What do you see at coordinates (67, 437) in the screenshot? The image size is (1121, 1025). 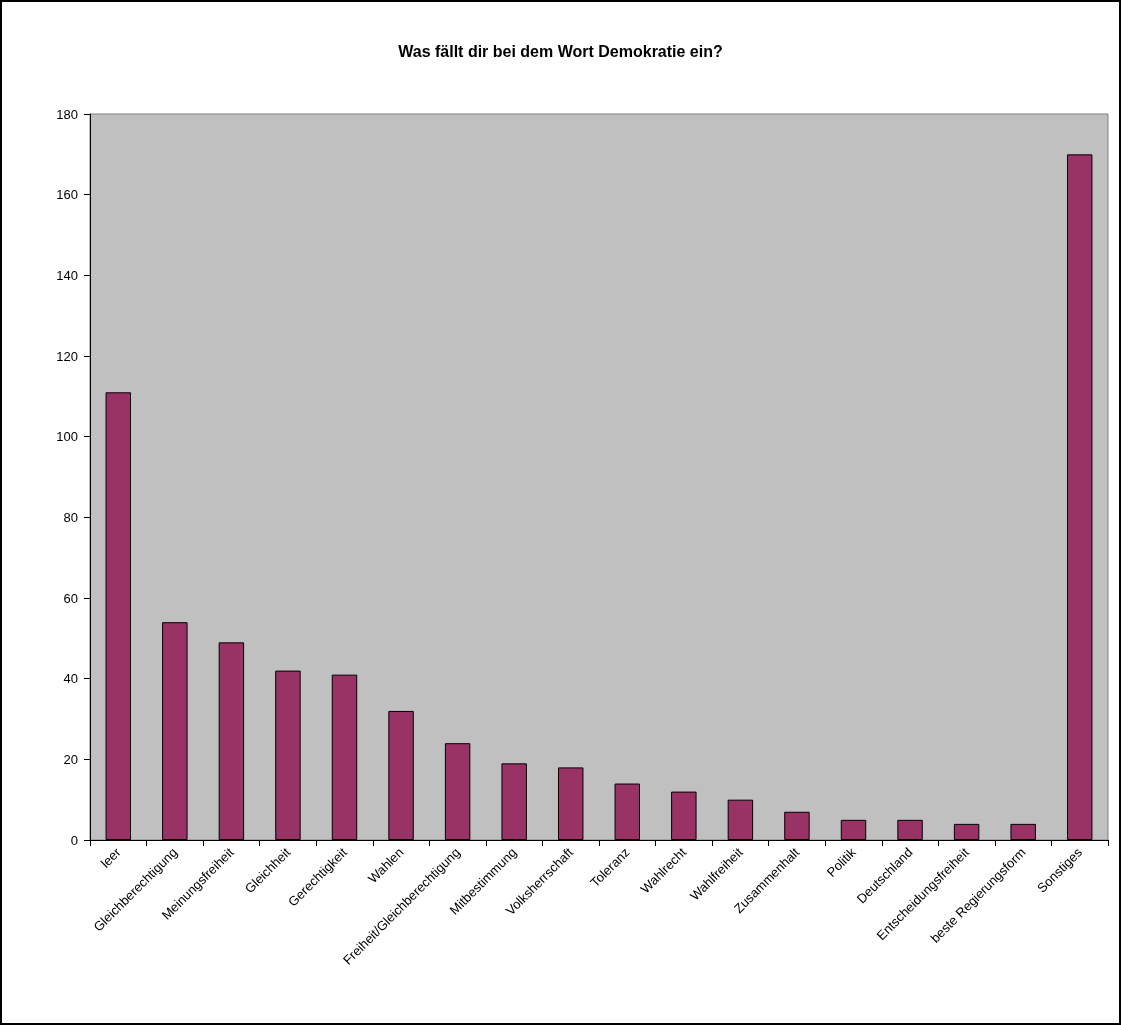 I see `y-tick-label: 100` at bounding box center [67, 437].